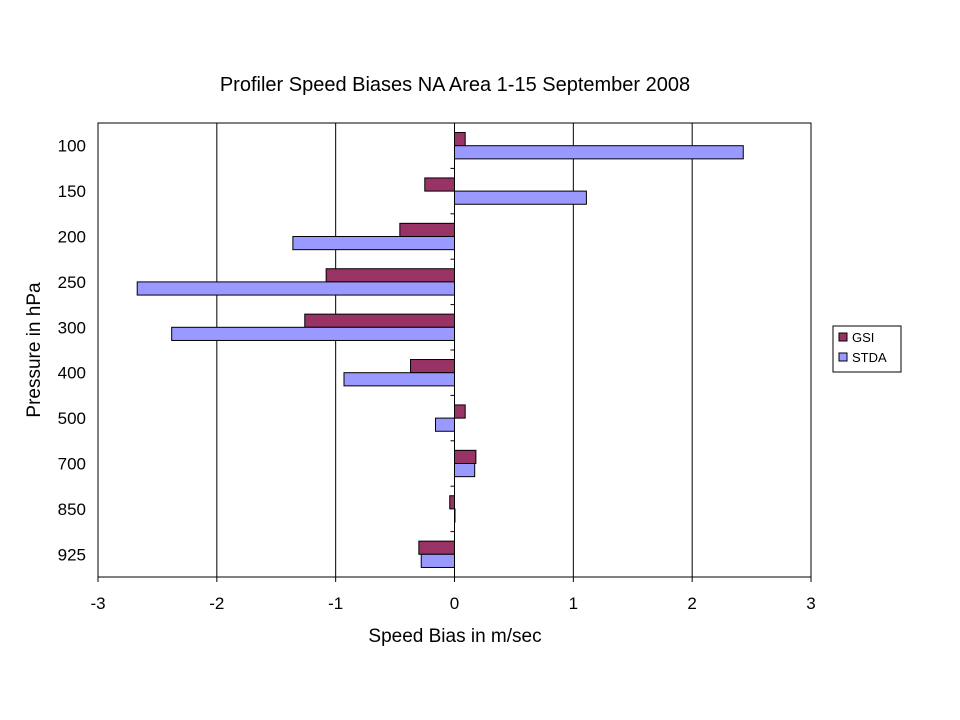 The height and width of the screenshot is (720, 960). Describe the element at coordinates (72, 237) in the screenshot. I see `y-tick-label: 200` at that location.